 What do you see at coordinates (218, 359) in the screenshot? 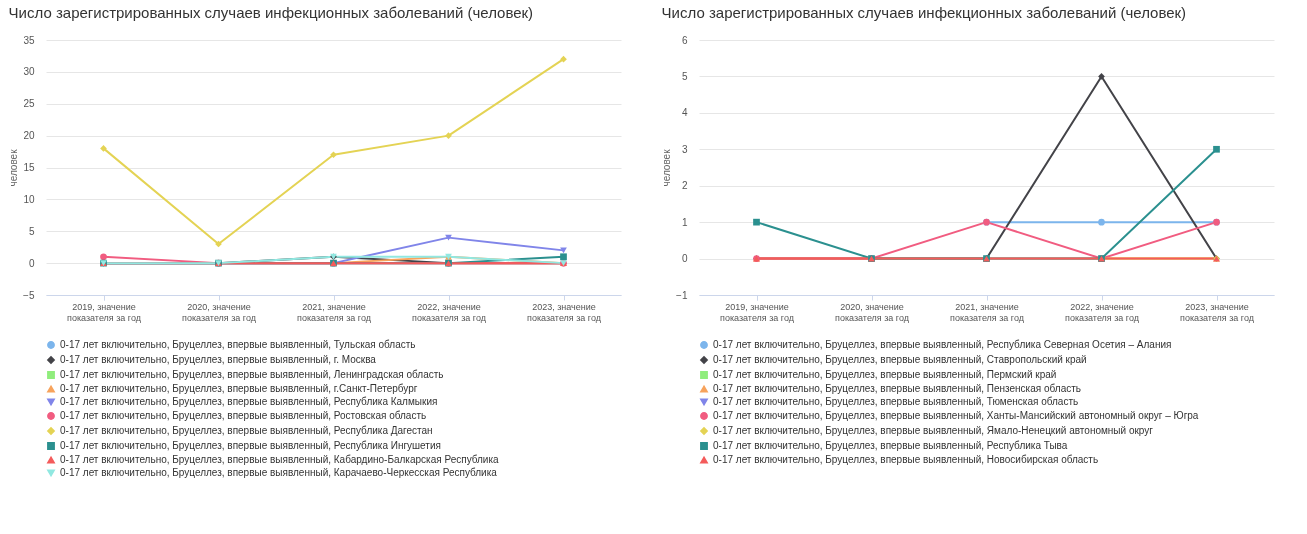
I see `legend-label: 0-17 лет включительно, Бруцеллез, впервые выявленный, г. Москва` at bounding box center [218, 359].